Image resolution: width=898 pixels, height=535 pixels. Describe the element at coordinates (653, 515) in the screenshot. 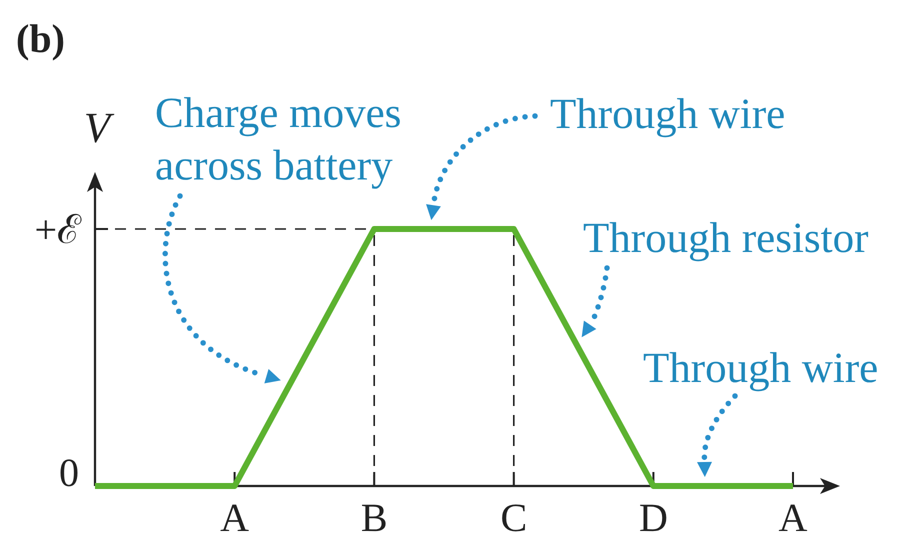

I see `x-tick-label: D` at that location.